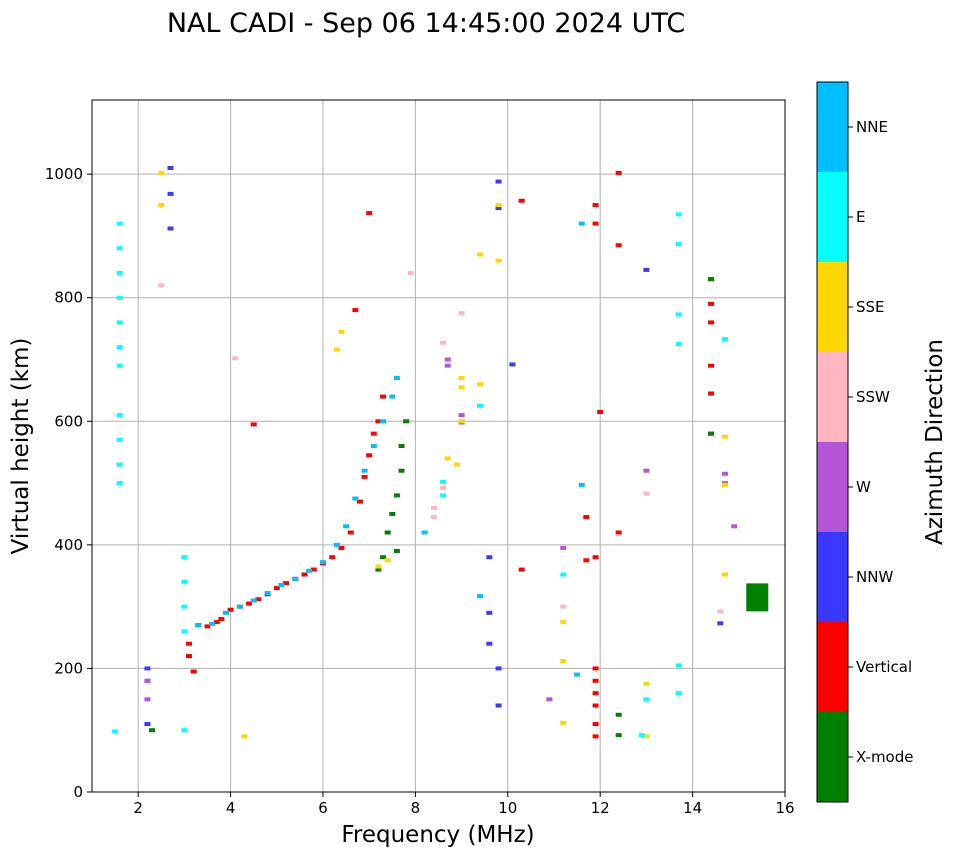 This screenshot has height=857, width=958. What do you see at coordinates (323, 808) in the screenshot?
I see `x-tick-label: 6` at bounding box center [323, 808].